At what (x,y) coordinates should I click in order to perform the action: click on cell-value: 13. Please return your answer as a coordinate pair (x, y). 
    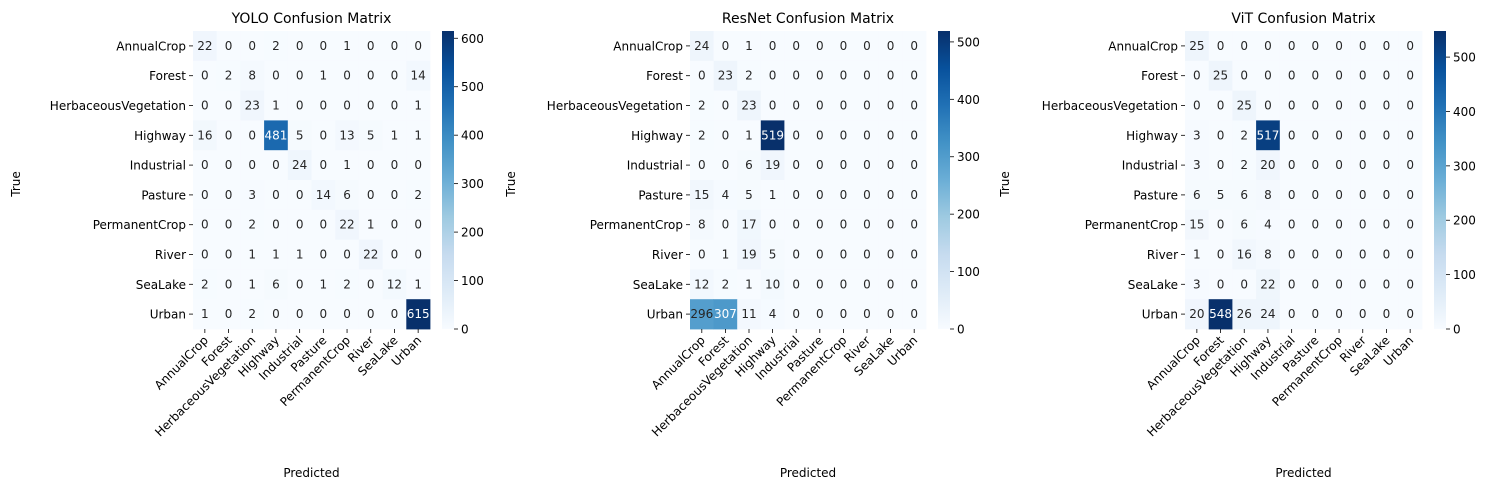
    Looking at the image, I should click on (346, 135).